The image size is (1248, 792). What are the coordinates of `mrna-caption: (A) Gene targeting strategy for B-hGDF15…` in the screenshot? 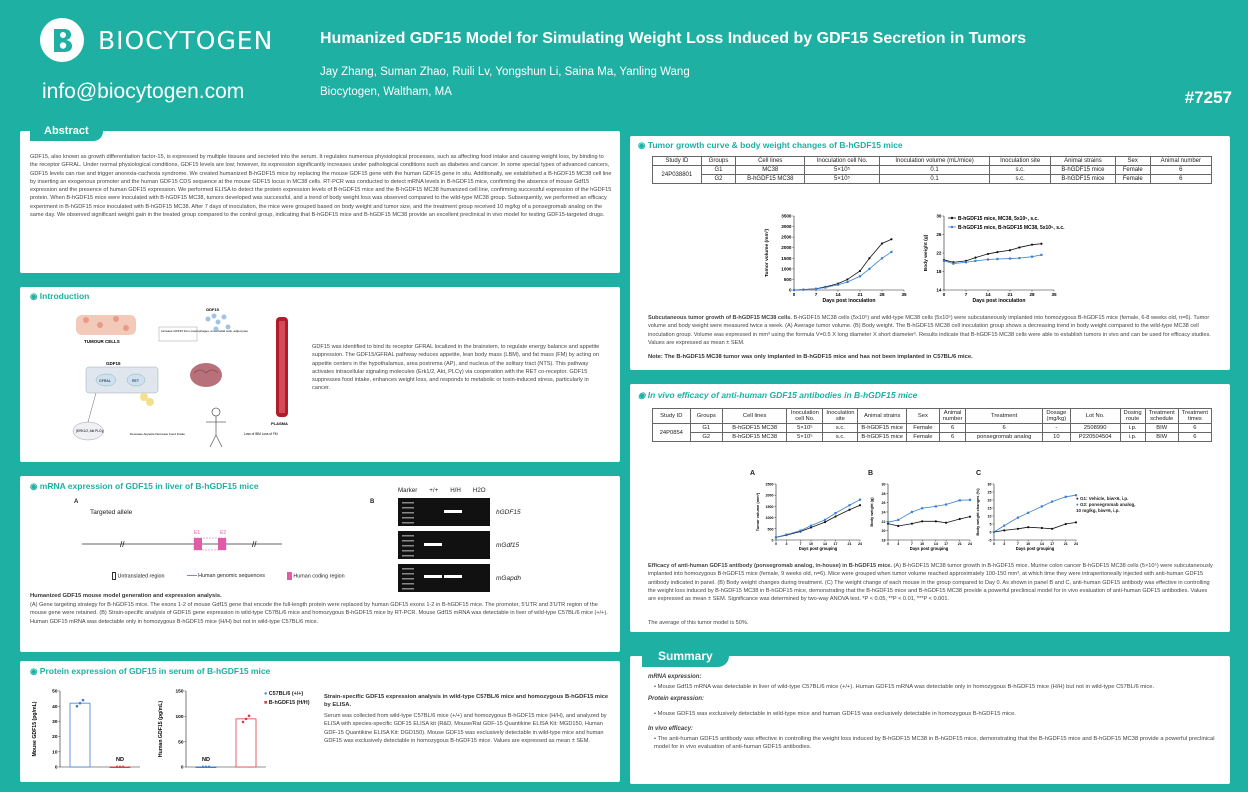 It's located at (319, 613).